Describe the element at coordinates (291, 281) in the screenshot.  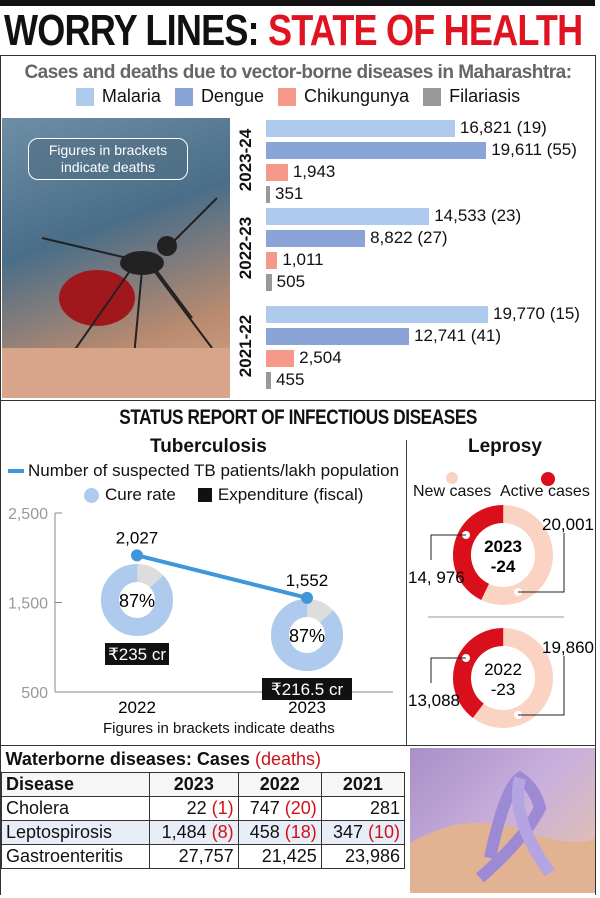
I see `bar-label: 505` at that location.